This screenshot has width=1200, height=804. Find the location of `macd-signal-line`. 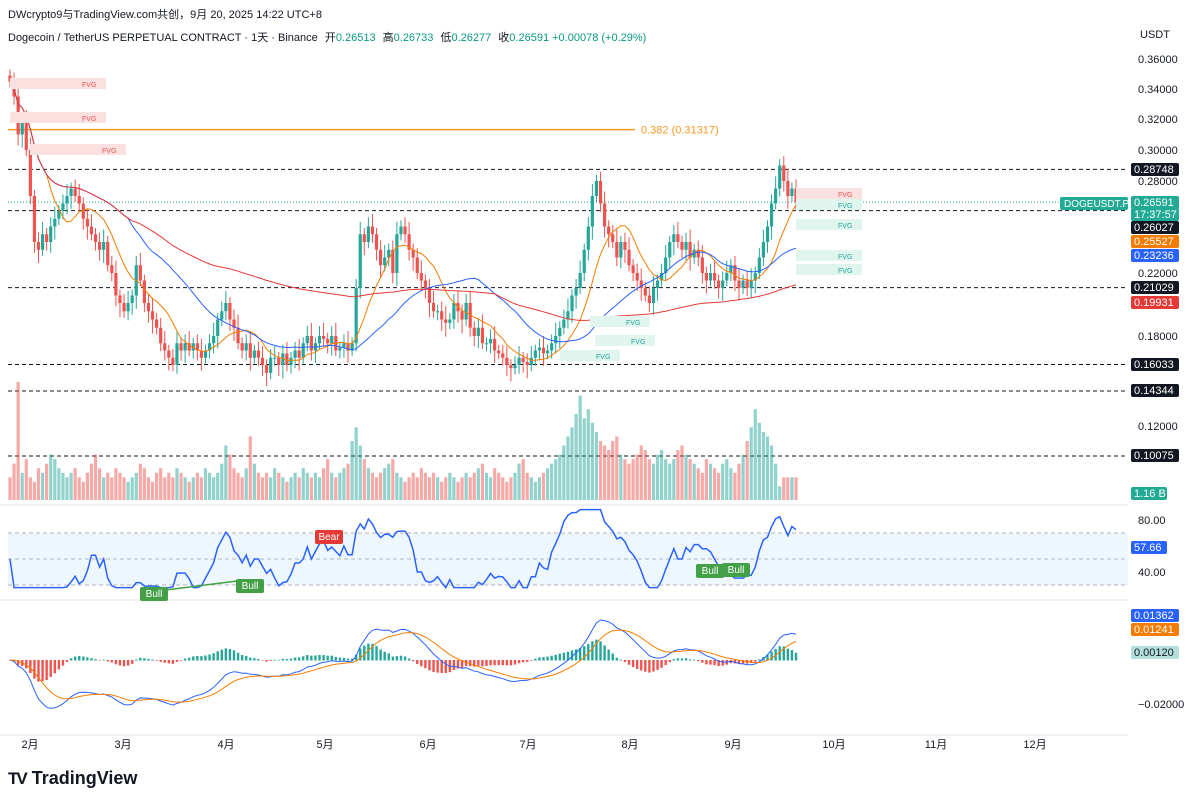

macd-signal-line is located at coordinates (403, 666).